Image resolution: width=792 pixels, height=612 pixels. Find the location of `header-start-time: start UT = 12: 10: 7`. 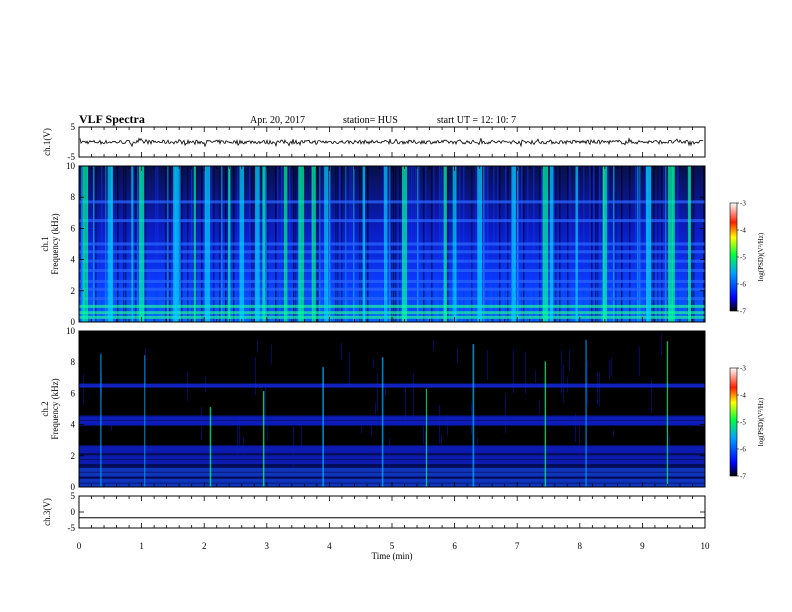

header-start-time: start UT = 12: 10: 7 is located at coordinates (476, 120).